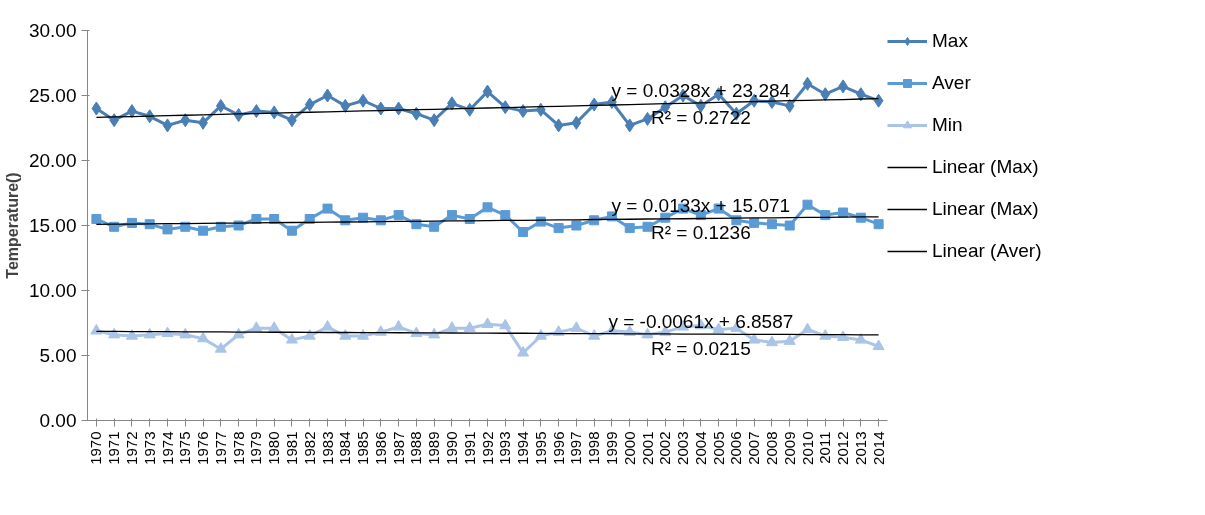 This screenshot has width=1205, height=515. I want to click on x-tick-label: 2002, so click(665, 448).